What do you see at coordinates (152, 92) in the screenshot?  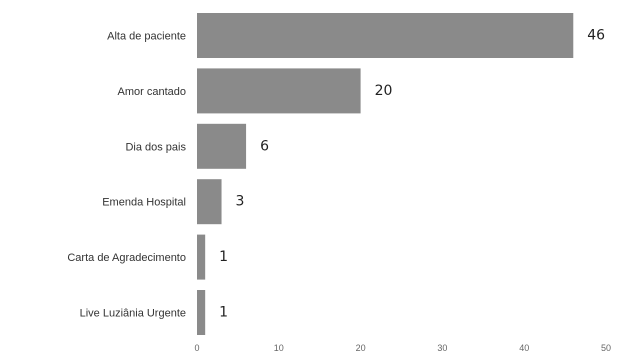 I see `category-label: Amor cantado` at bounding box center [152, 92].